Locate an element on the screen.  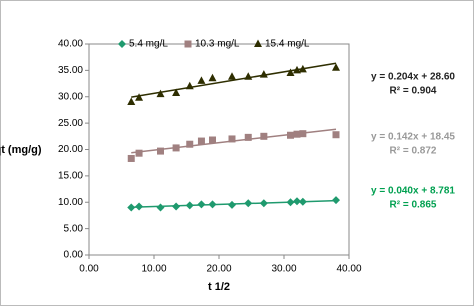
legend-label: 10.3 mg/L is located at coordinates (217, 44).